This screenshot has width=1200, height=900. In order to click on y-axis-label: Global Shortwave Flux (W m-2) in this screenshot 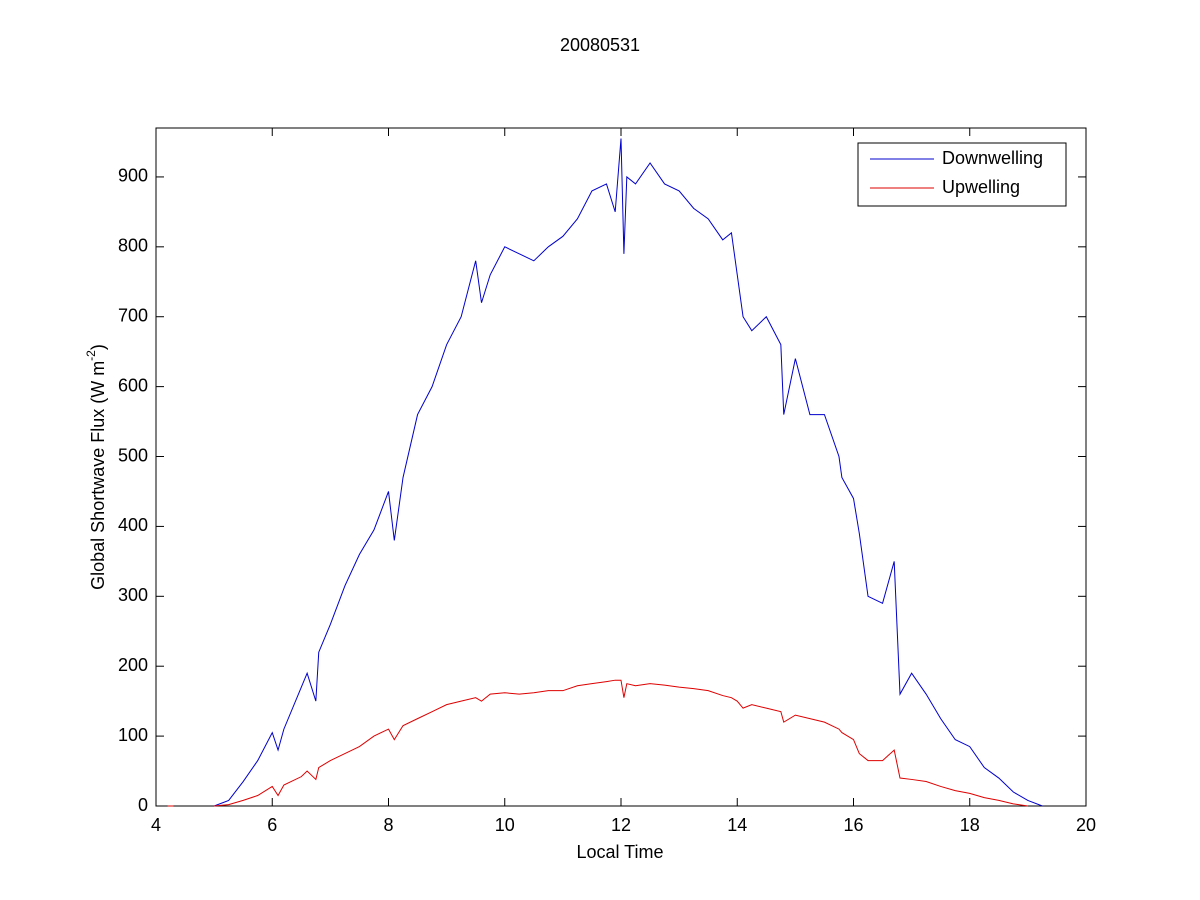, I will do `click(96, 467)`.